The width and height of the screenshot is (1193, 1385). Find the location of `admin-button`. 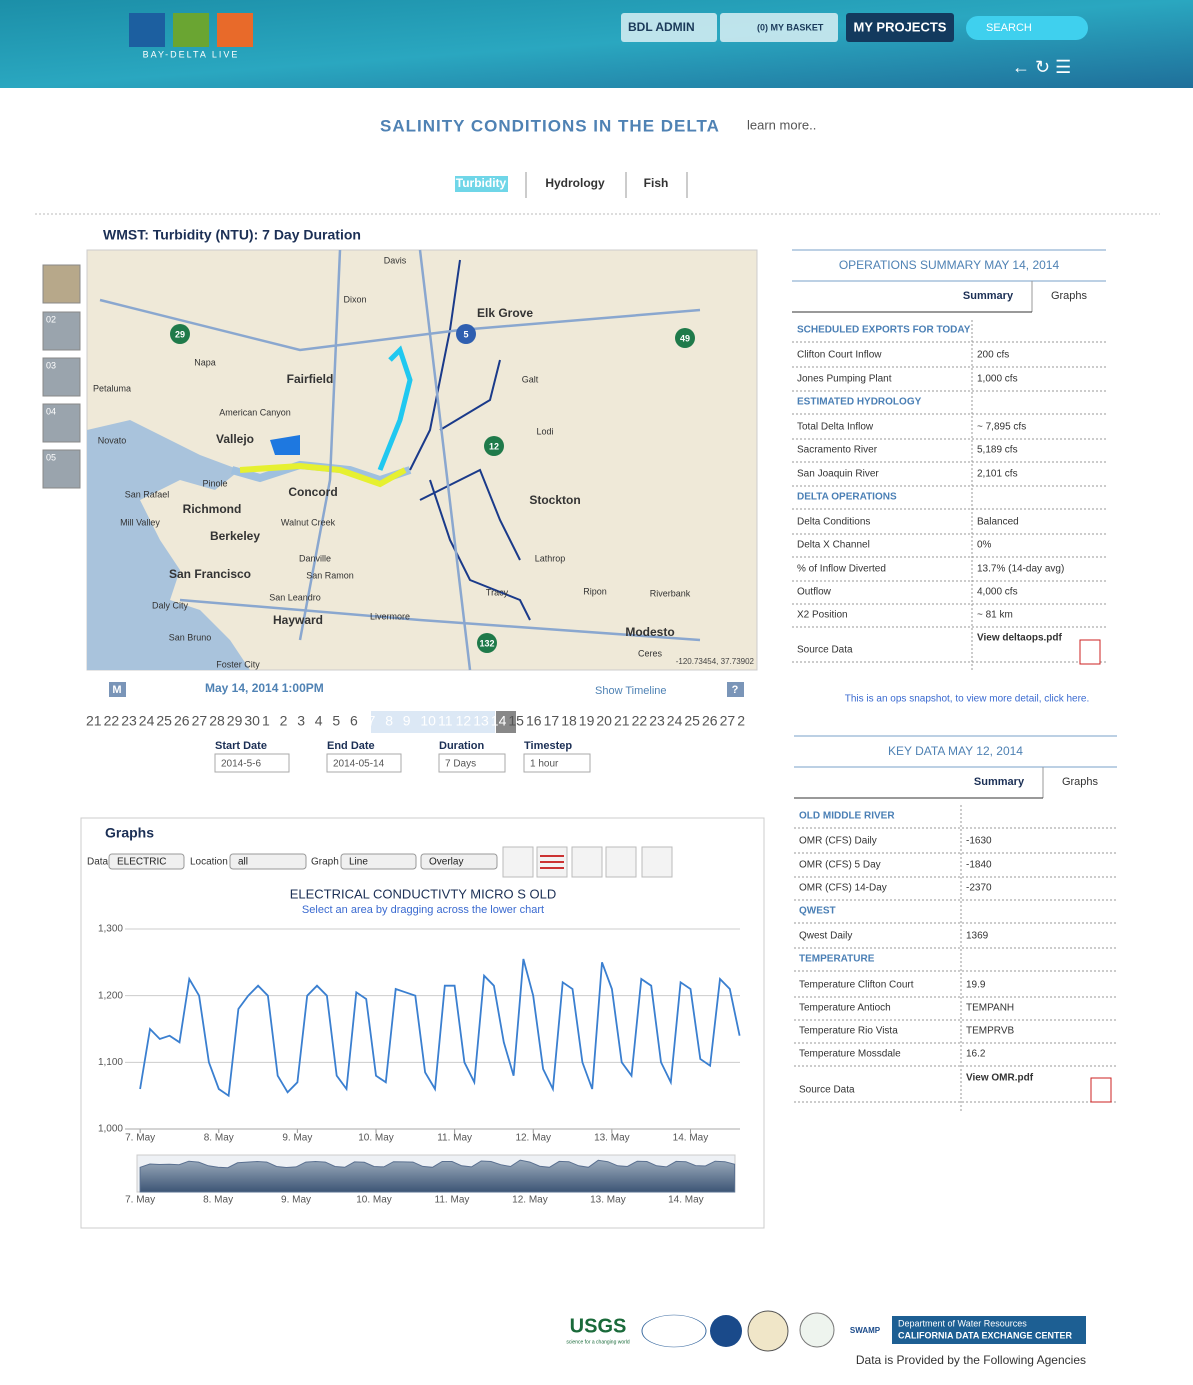

admin-button is located at coordinates (669, 27).